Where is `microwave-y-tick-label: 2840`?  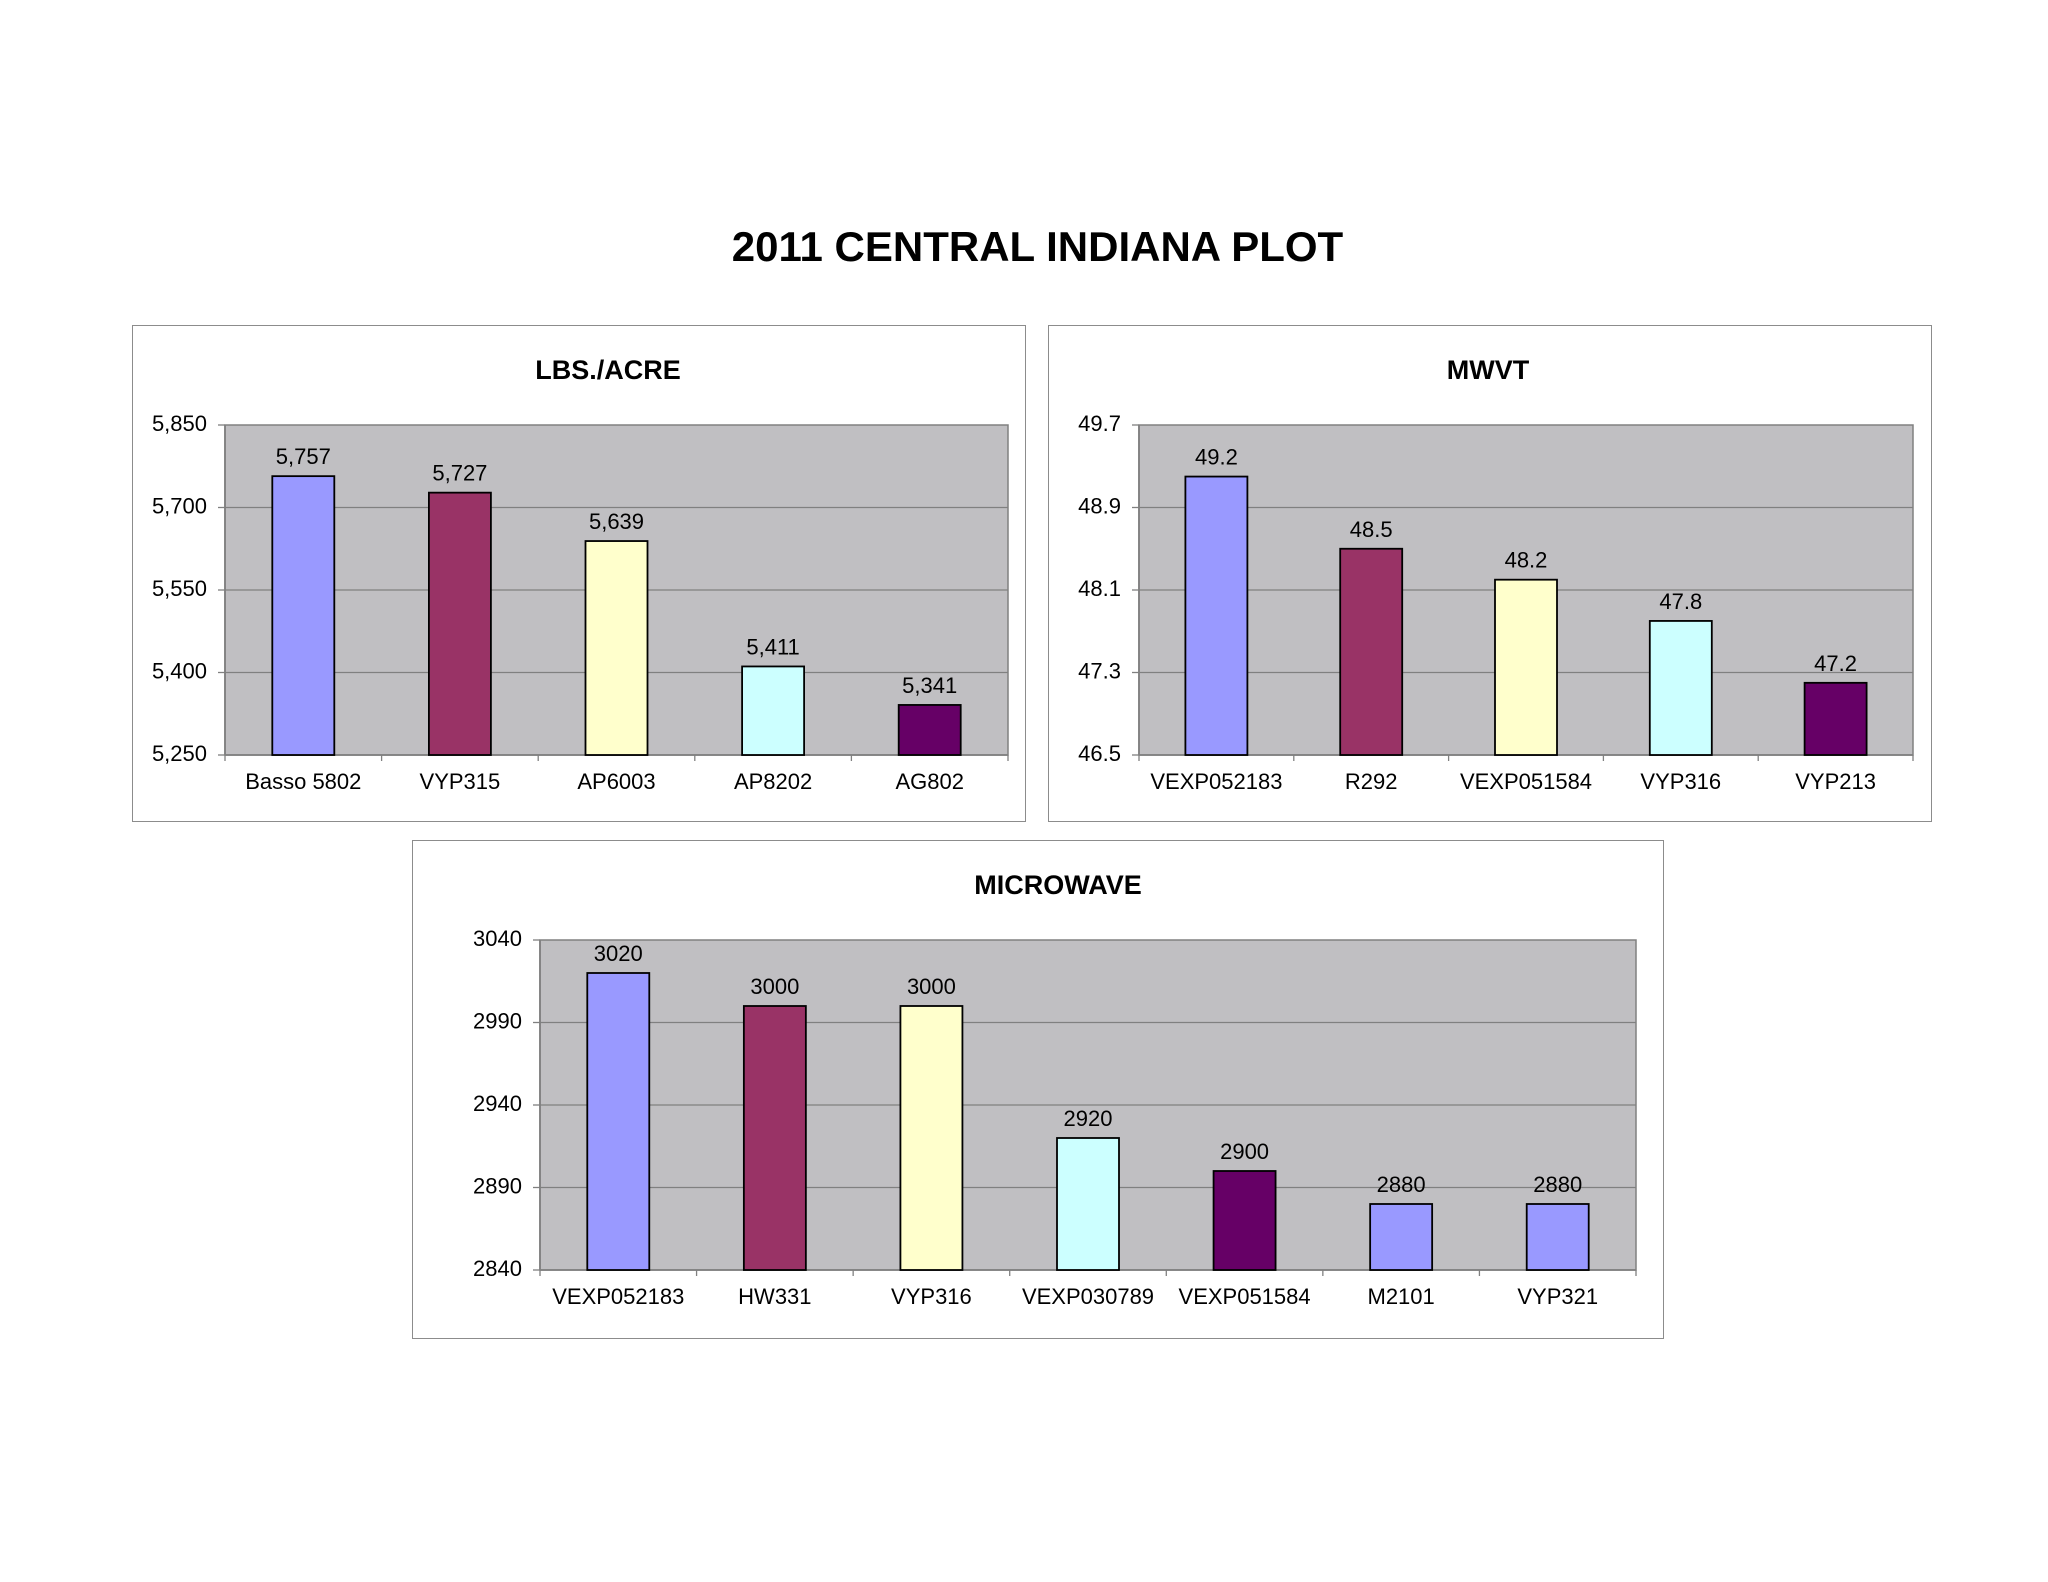 microwave-y-tick-label: 2840 is located at coordinates (497, 1268).